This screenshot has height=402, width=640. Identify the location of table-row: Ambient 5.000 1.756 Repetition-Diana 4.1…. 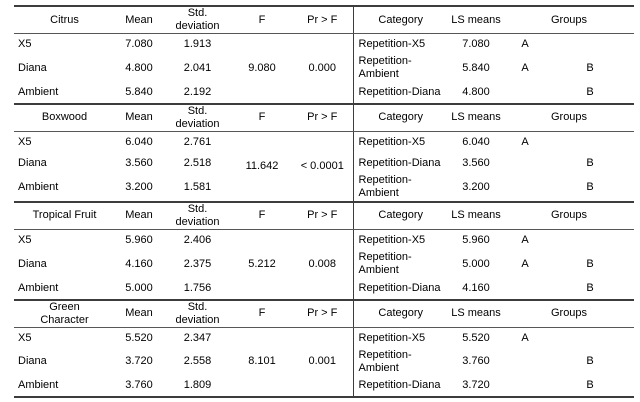
(324, 288).